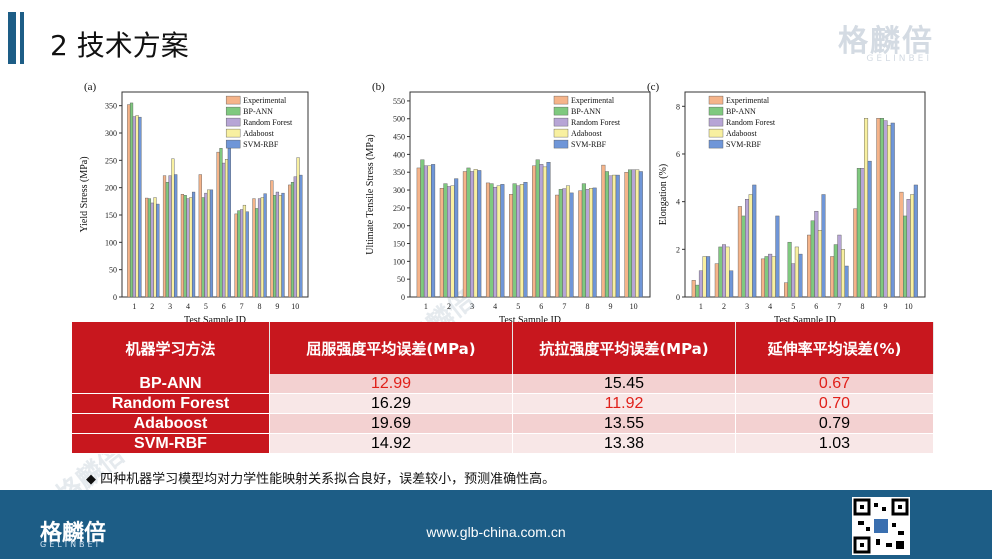 The image size is (992, 559). What do you see at coordinates (503, 443) in the screenshot?
I see `table-row: SVM-RBF 14.92 13.38 1.03` at bounding box center [503, 443].